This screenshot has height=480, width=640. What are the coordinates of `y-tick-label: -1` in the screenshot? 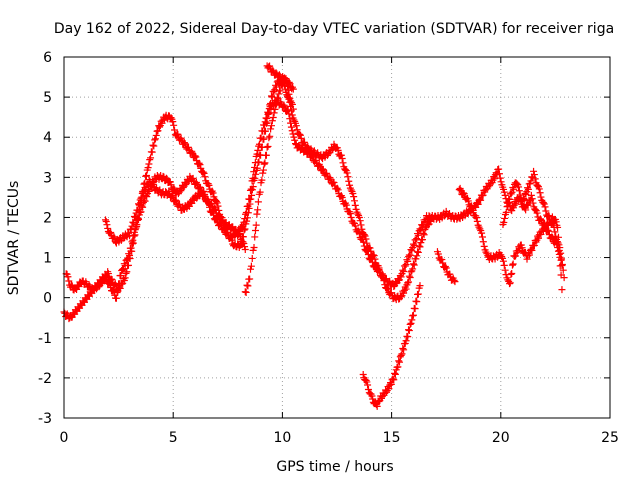 It's located at (45, 339).